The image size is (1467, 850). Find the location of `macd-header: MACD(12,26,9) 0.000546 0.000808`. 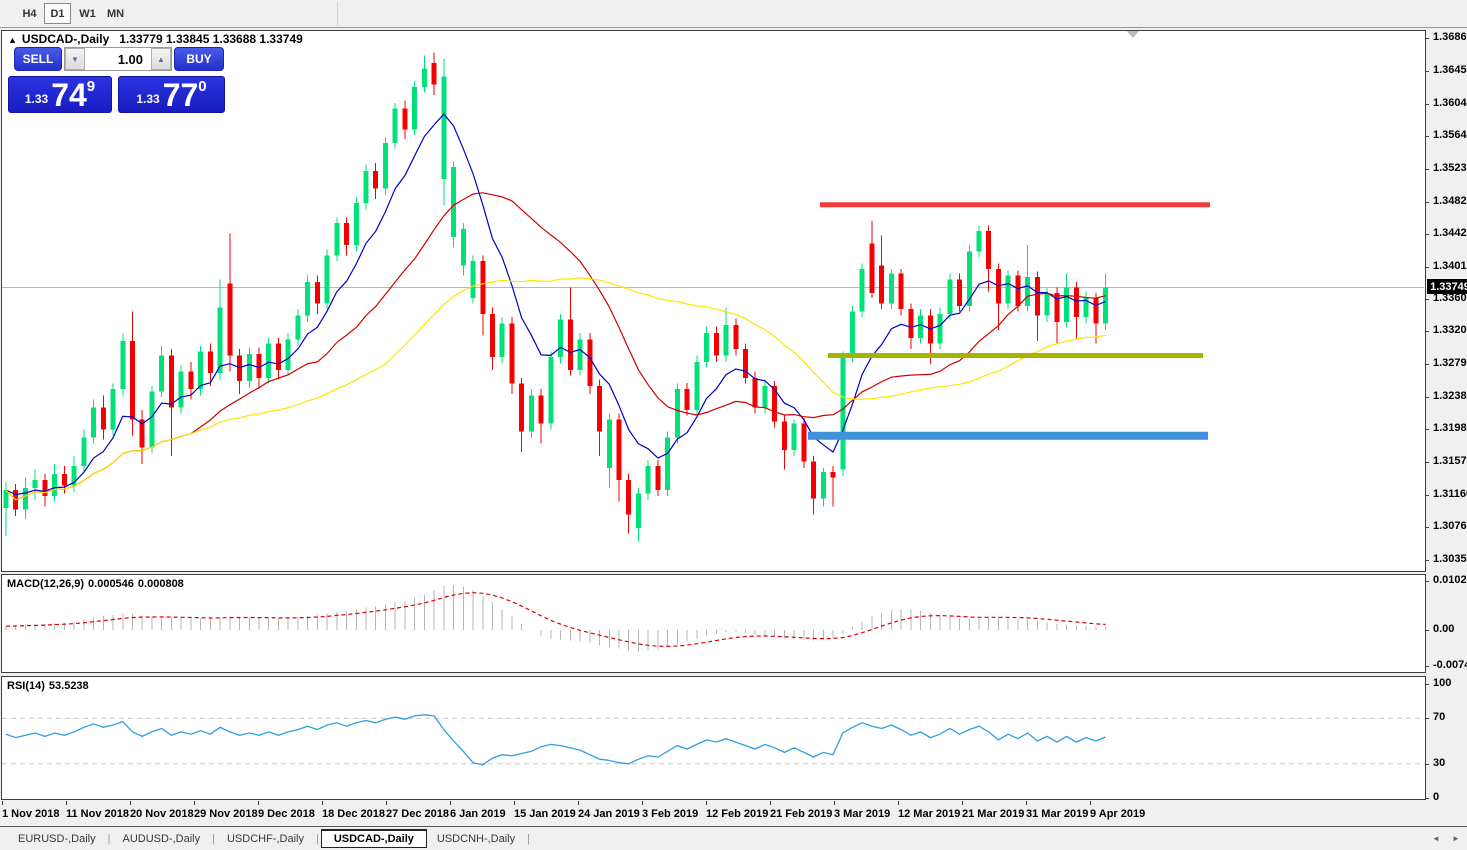

macd-header: MACD(12,26,9) 0.000546 0.000808 is located at coordinates (97, 584).